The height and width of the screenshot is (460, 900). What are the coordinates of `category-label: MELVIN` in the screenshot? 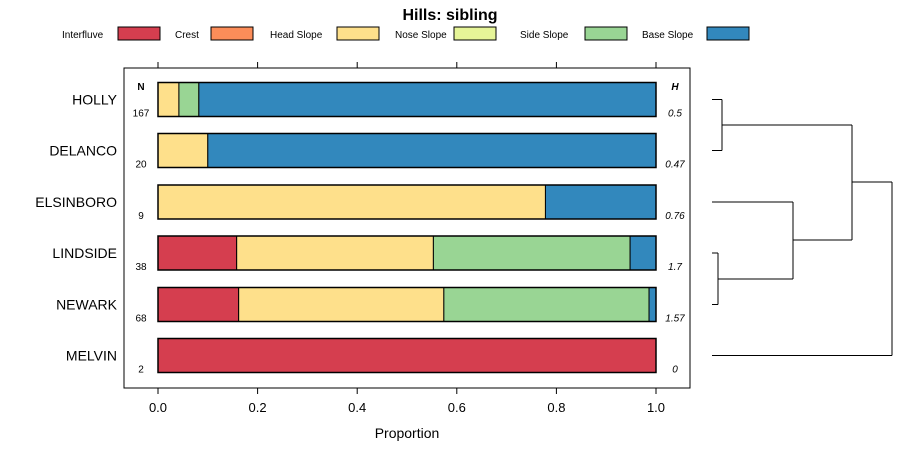 It's located at (91, 356).